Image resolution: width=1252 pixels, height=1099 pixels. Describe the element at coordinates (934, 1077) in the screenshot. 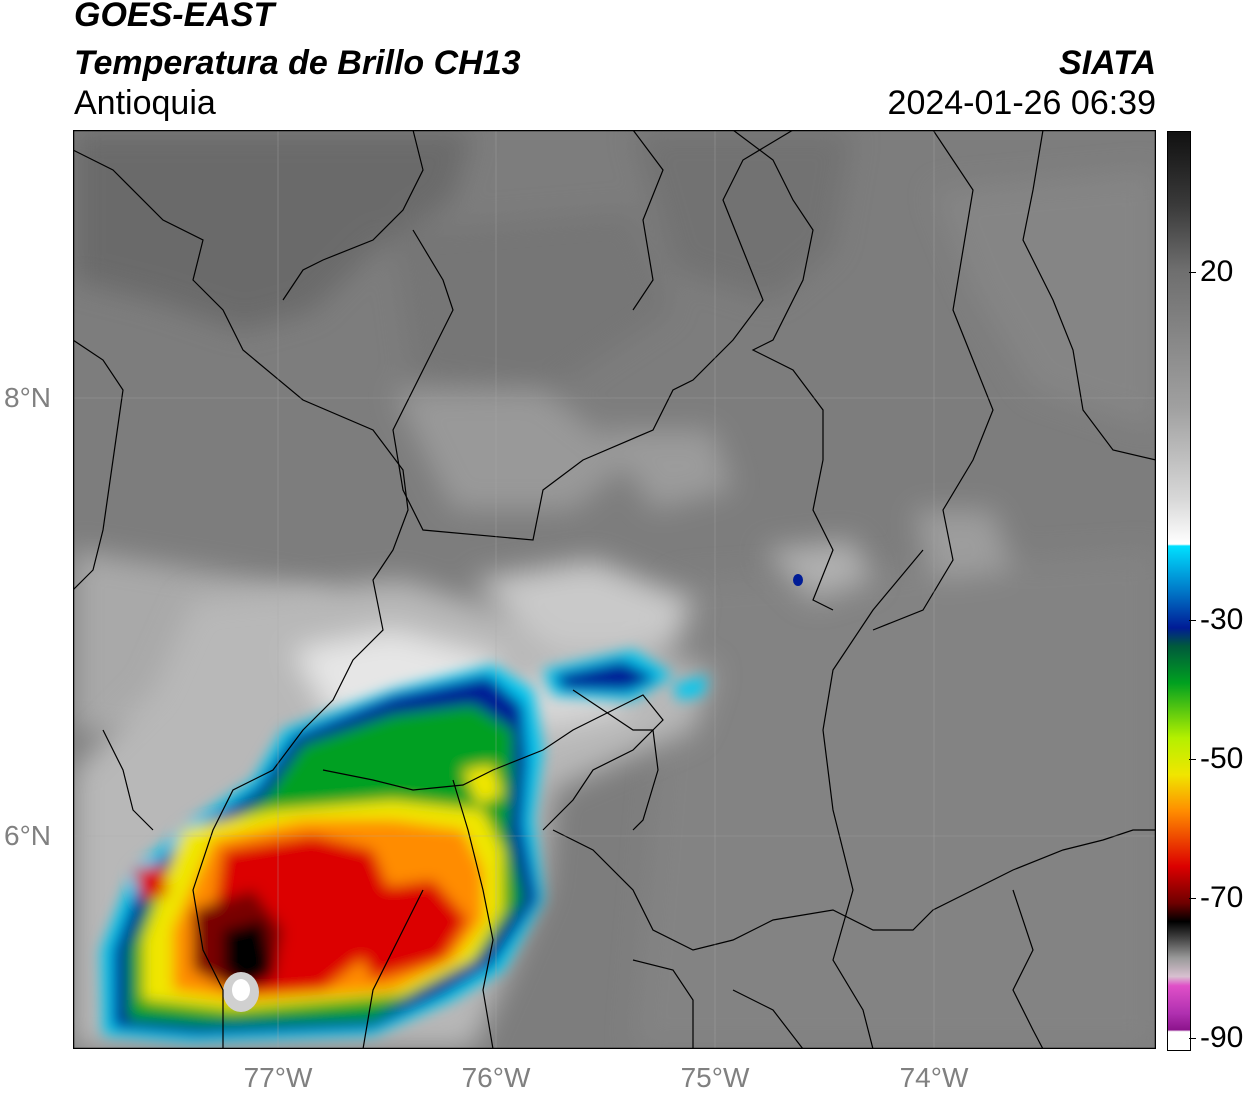

I see `lon-label-74w: 74°W` at that location.